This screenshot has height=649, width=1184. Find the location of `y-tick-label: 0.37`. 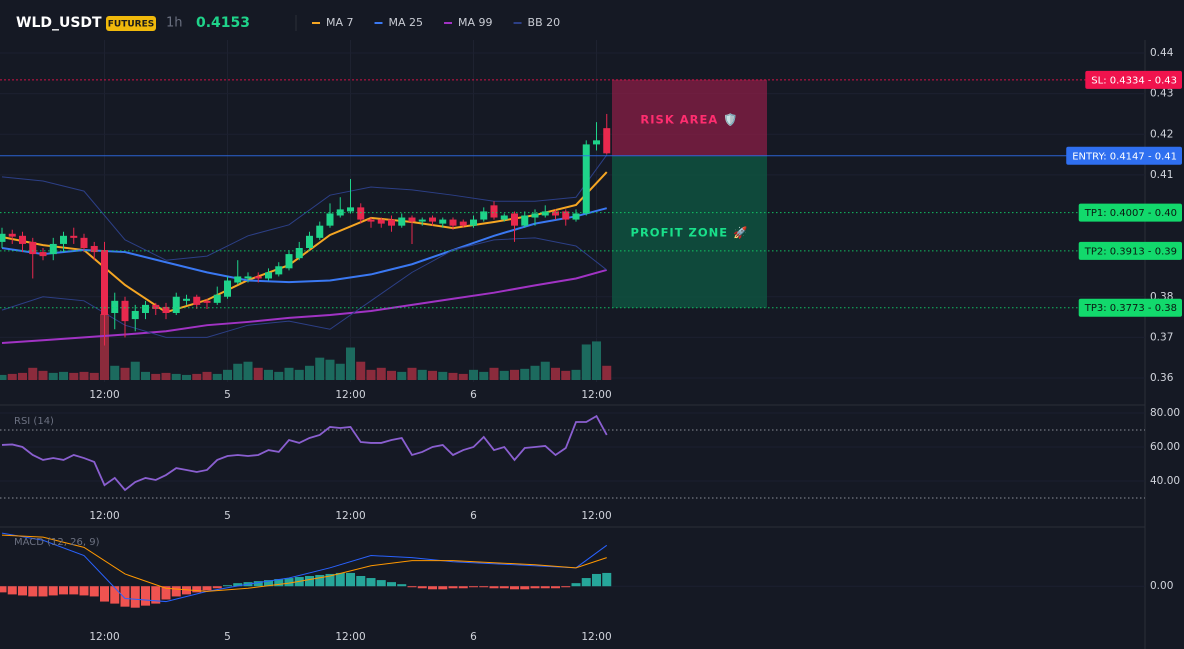

y-tick-label: 0.37 is located at coordinates (1161, 337).